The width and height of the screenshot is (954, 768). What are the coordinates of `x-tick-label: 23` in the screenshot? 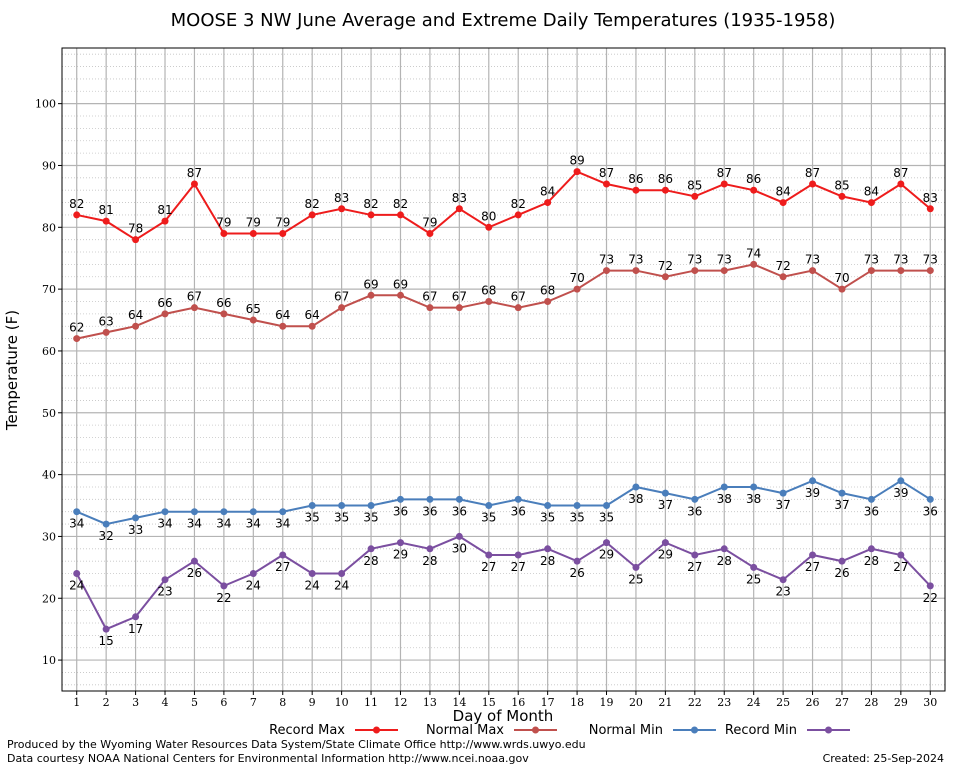 It's located at (724, 702).